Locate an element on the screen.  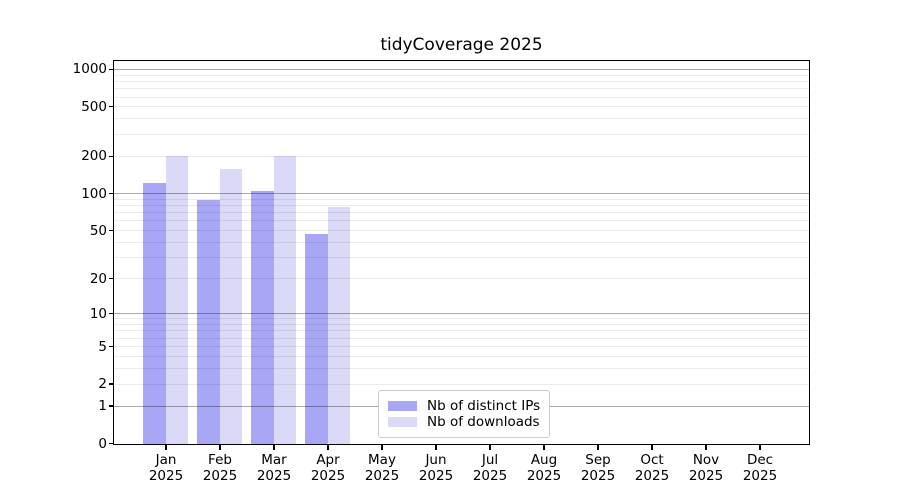
y-tick-label: 1000 is located at coordinates (89, 69).